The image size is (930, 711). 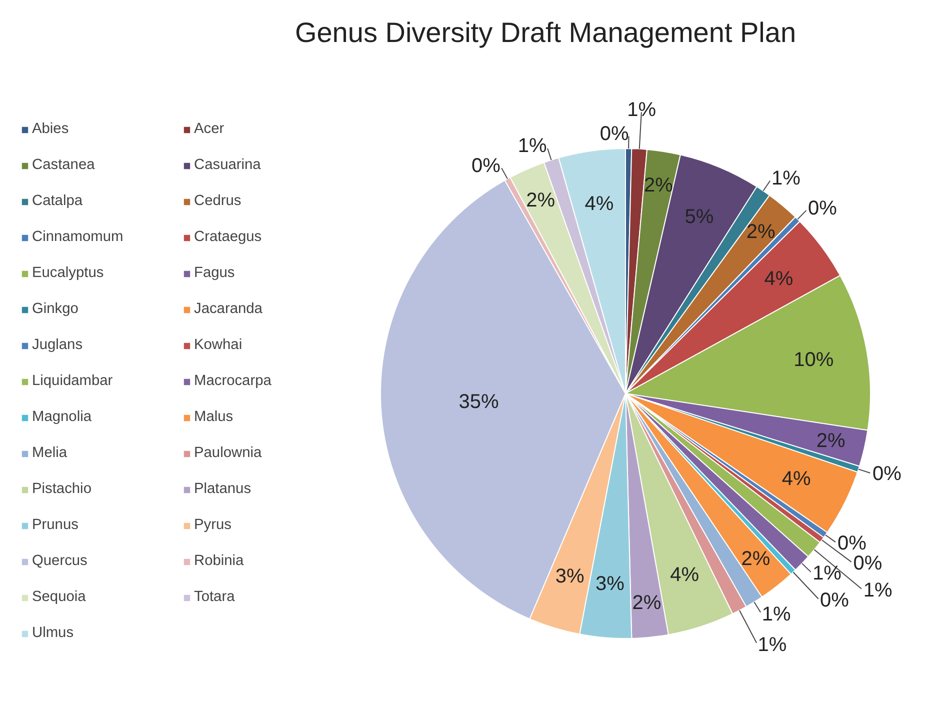 What do you see at coordinates (50, 453) in the screenshot?
I see `legend-label: Melia` at bounding box center [50, 453].